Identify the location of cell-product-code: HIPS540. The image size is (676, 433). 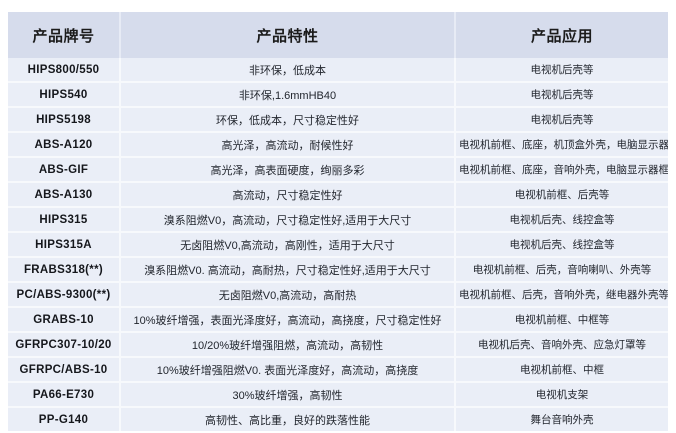
(64, 94).